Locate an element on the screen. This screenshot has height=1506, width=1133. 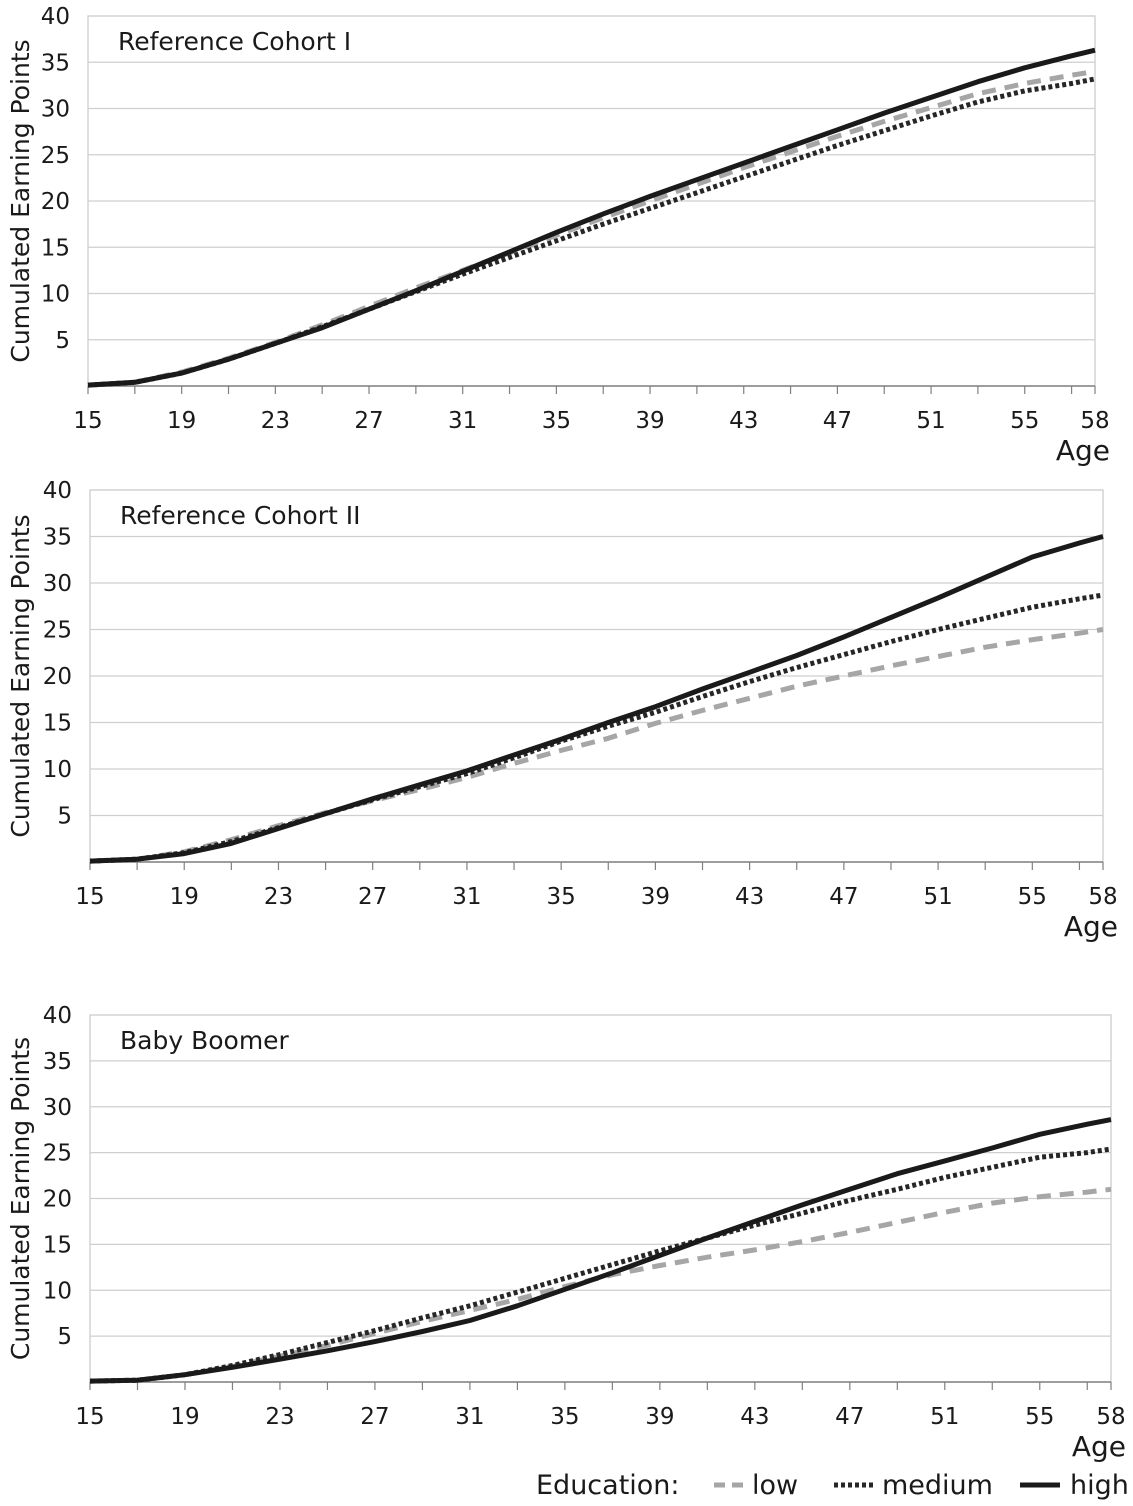
panel-title: Reference Cohort I is located at coordinates (234, 41).